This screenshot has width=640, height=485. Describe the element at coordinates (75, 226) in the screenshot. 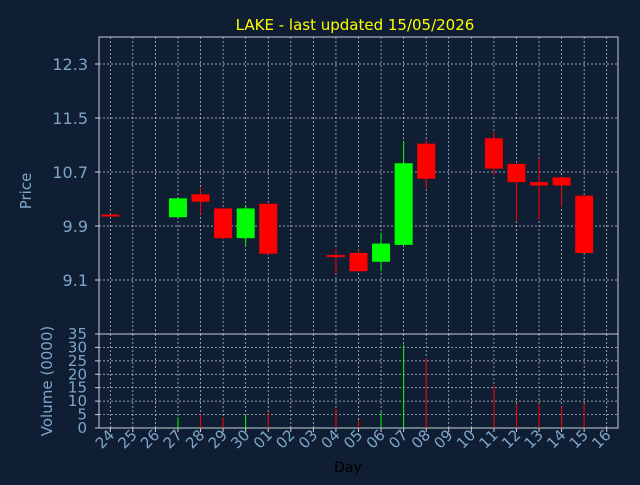

I see `price-tick-label: 9.9` at that location.